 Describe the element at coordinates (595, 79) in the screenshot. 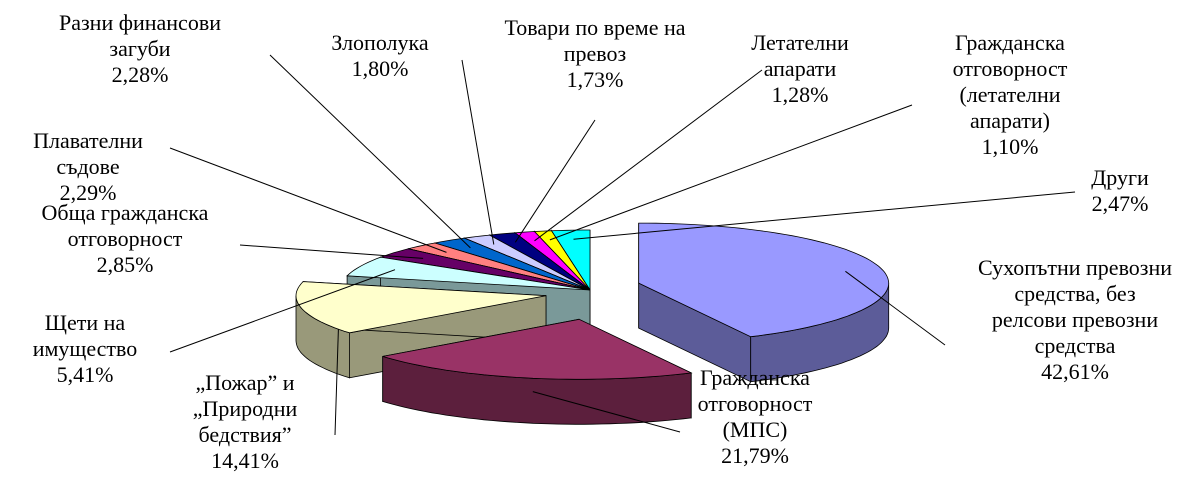

I see `value-label: 1,73%` at that location.